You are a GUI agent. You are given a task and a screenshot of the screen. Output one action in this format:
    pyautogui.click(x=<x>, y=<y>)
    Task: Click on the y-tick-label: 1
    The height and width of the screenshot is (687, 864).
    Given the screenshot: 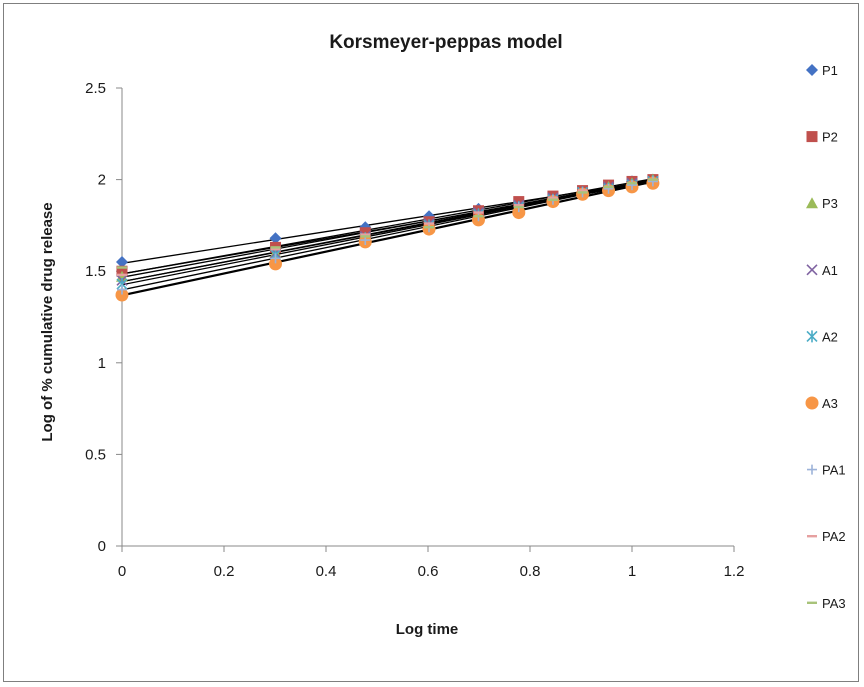 What is the action you would take?
    pyautogui.click(x=102, y=363)
    